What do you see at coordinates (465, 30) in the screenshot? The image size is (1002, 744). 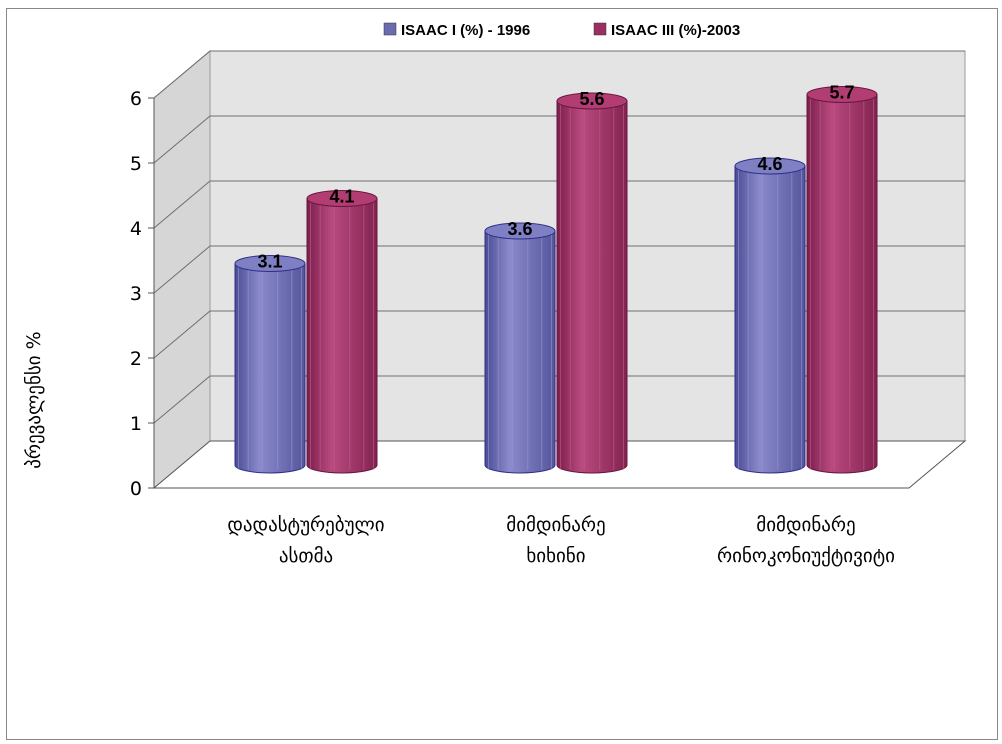 I see `legend-label: ISAAC I (%) - 1996` at bounding box center [465, 30].